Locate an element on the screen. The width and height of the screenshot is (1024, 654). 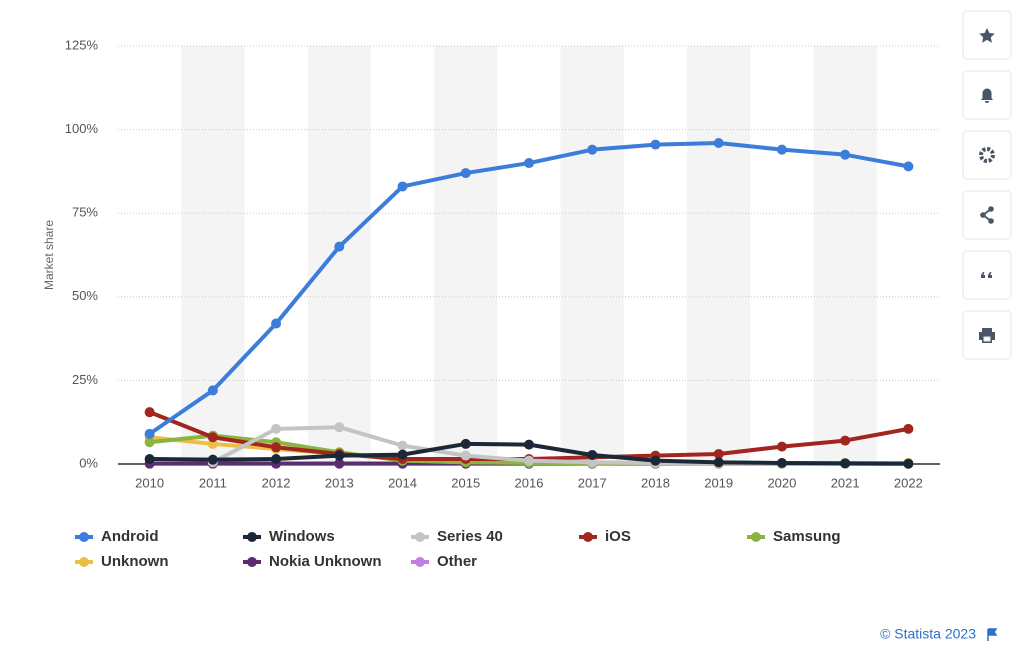
legend-label: Samsung is located at coordinates (807, 536).